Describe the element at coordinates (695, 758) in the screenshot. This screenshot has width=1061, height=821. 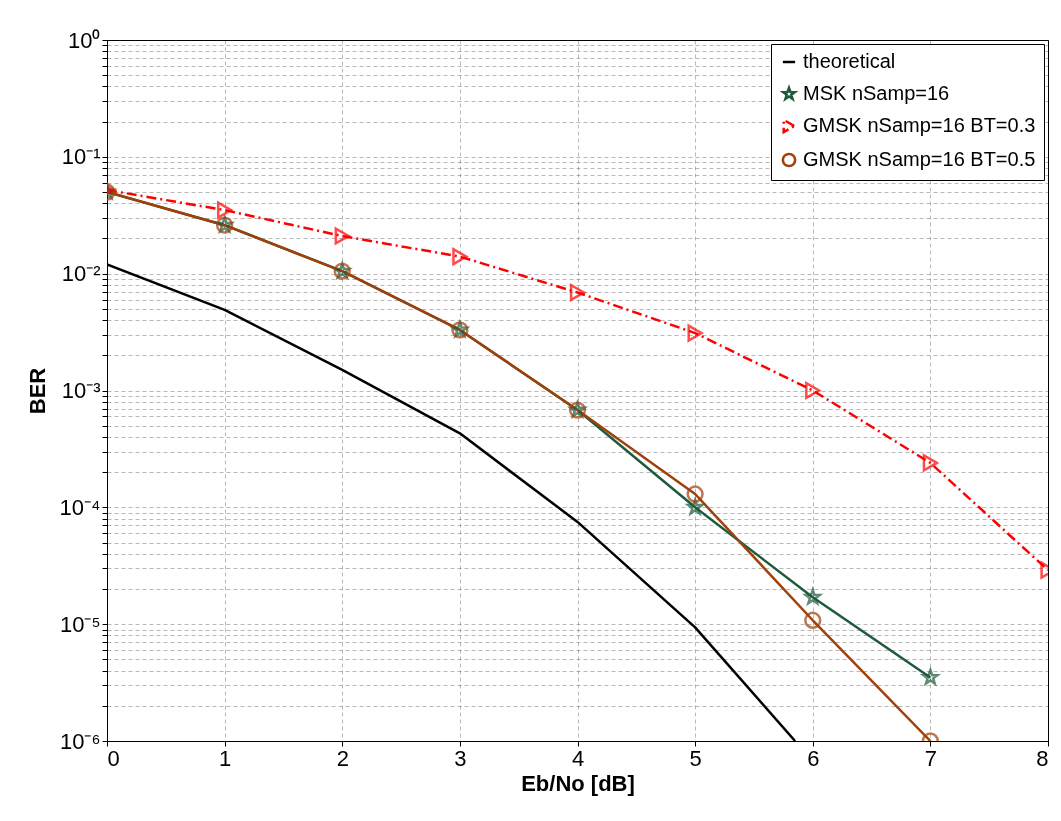
I see `x-tick-label: 5` at that location.